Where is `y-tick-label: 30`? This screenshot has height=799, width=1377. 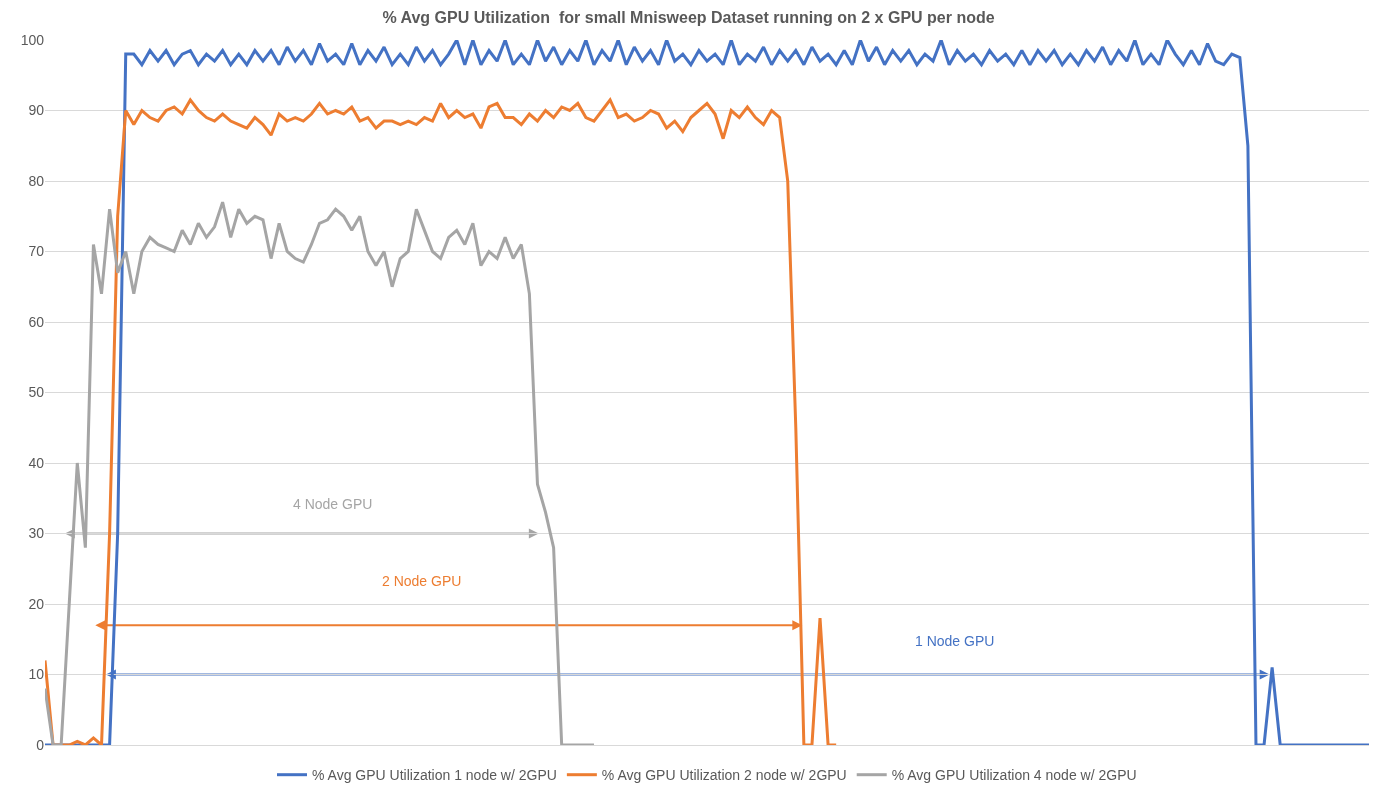
y-tick-label: 30 is located at coordinates (36, 533).